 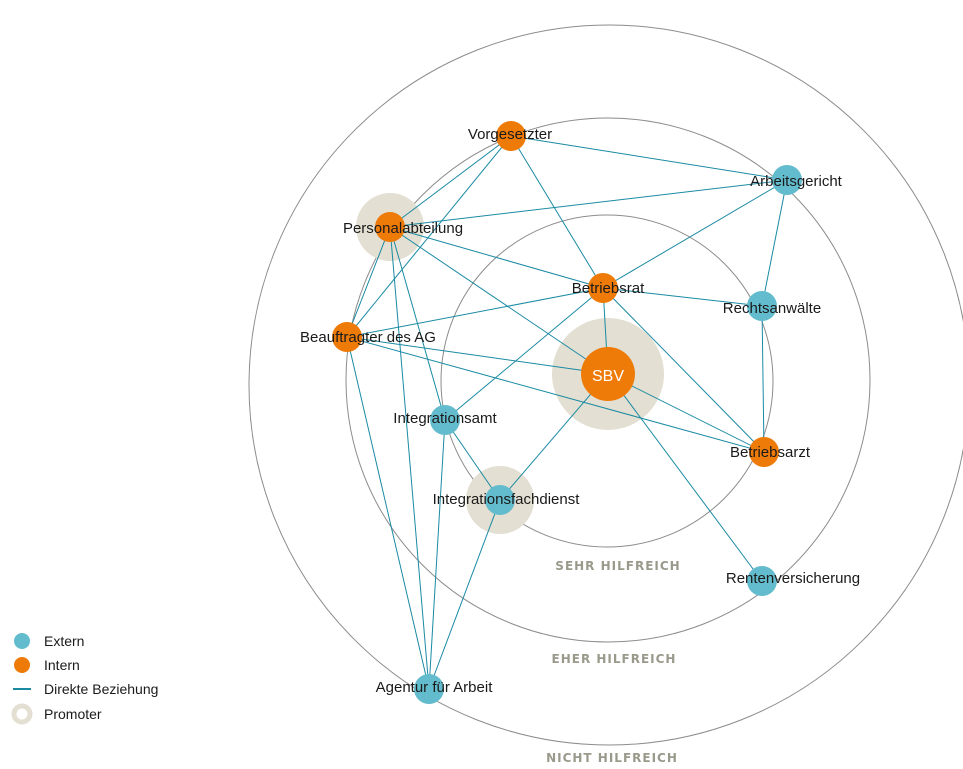 What do you see at coordinates (762, 581) in the screenshot?
I see `node-dot-rentenversicherung` at bounding box center [762, 581].